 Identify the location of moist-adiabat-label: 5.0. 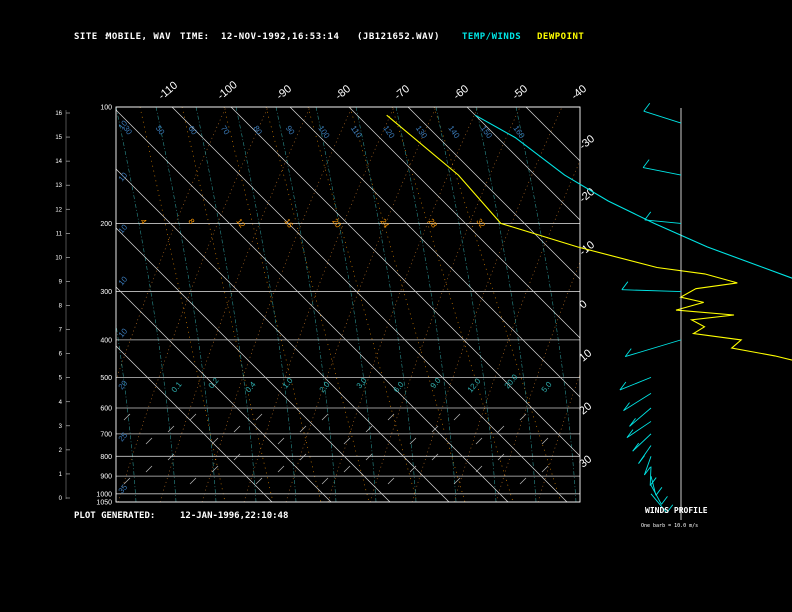
(547, 387).